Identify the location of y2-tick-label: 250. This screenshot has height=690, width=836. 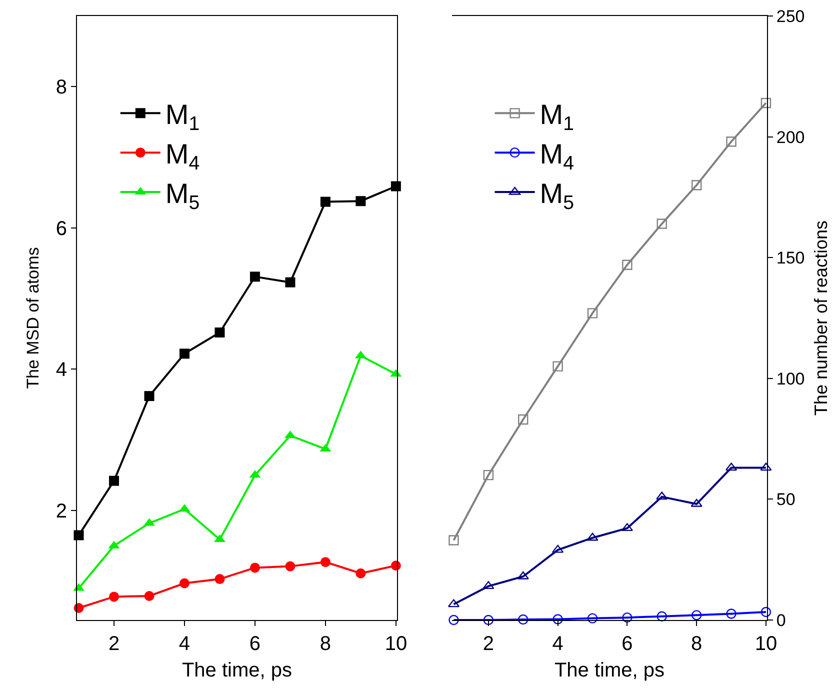
(790, 16).